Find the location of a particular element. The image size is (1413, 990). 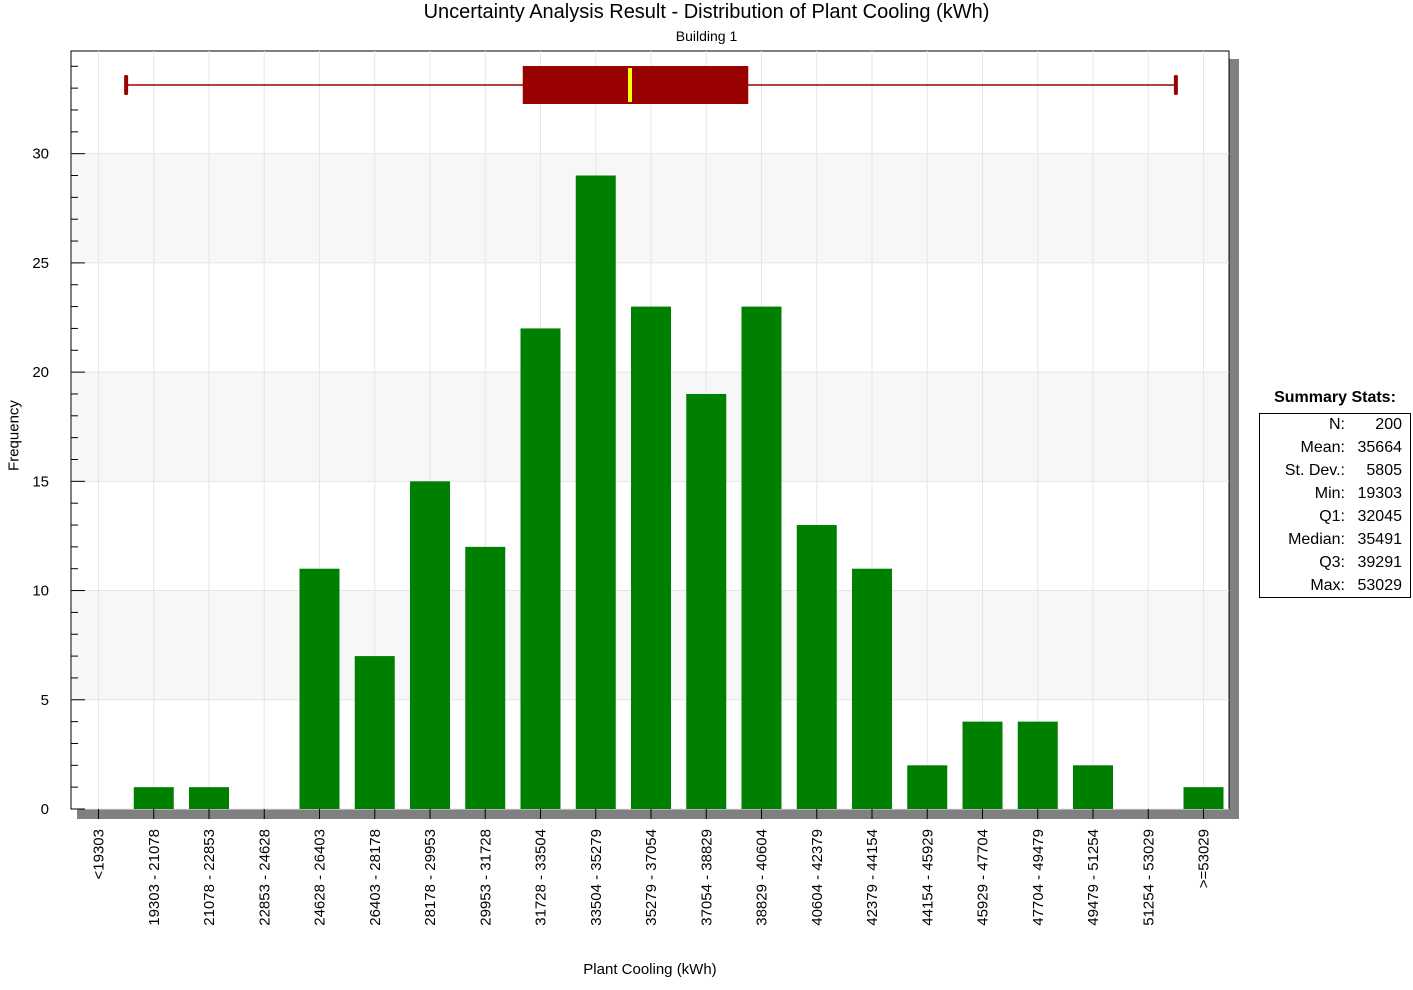

stat-row: N: 200 is located at coordinates (1336, 425).